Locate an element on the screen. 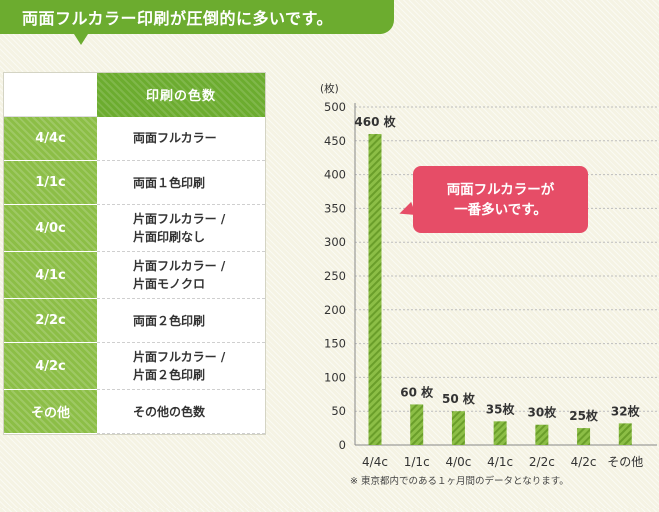  table-row: 4/2c 片面フルカラー / 片面２色印刷 is located at coordinates (134, 366).